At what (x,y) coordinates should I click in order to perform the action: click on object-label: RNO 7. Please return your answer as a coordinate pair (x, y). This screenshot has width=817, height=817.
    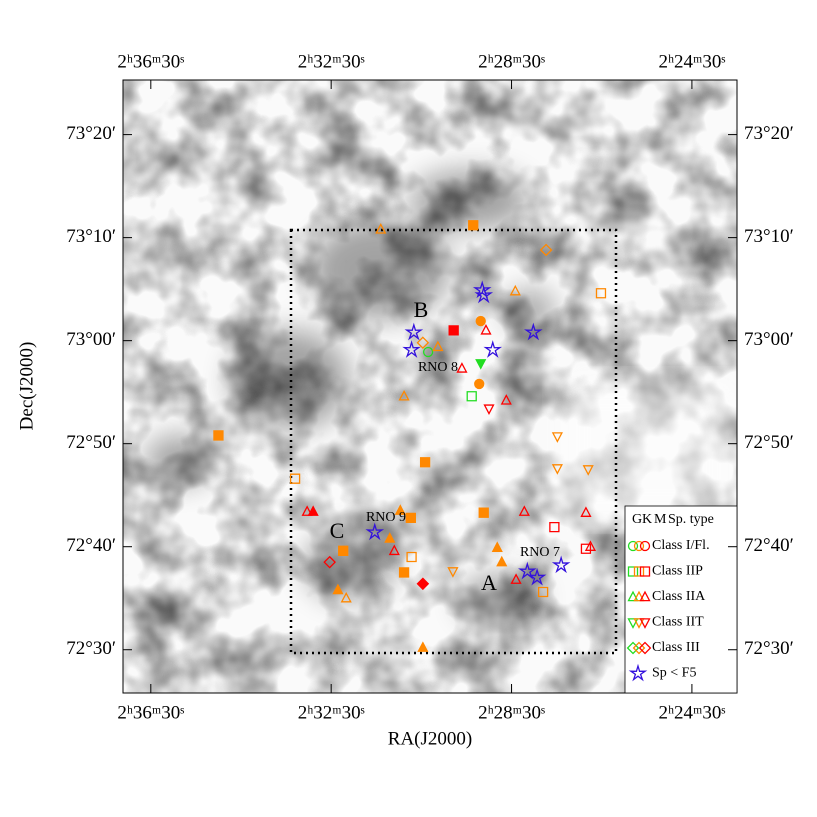
    Looking at the image, I should click on (540, 552).